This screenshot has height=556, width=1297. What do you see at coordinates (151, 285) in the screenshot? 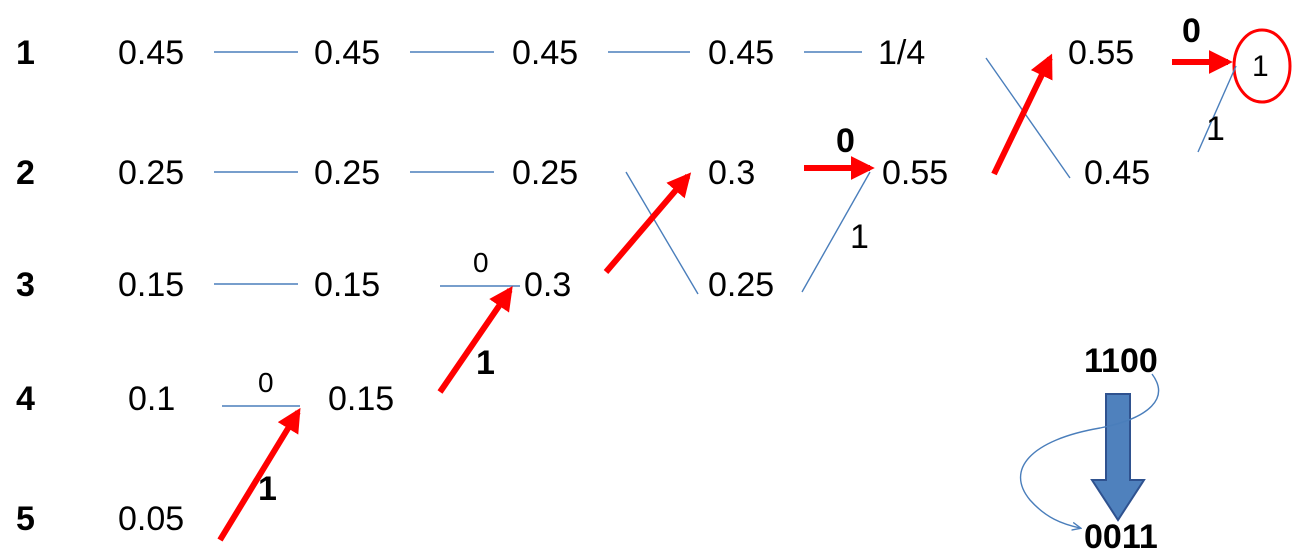
I see `value-c1-r3: 0.15` at bounding box center [151, 285].